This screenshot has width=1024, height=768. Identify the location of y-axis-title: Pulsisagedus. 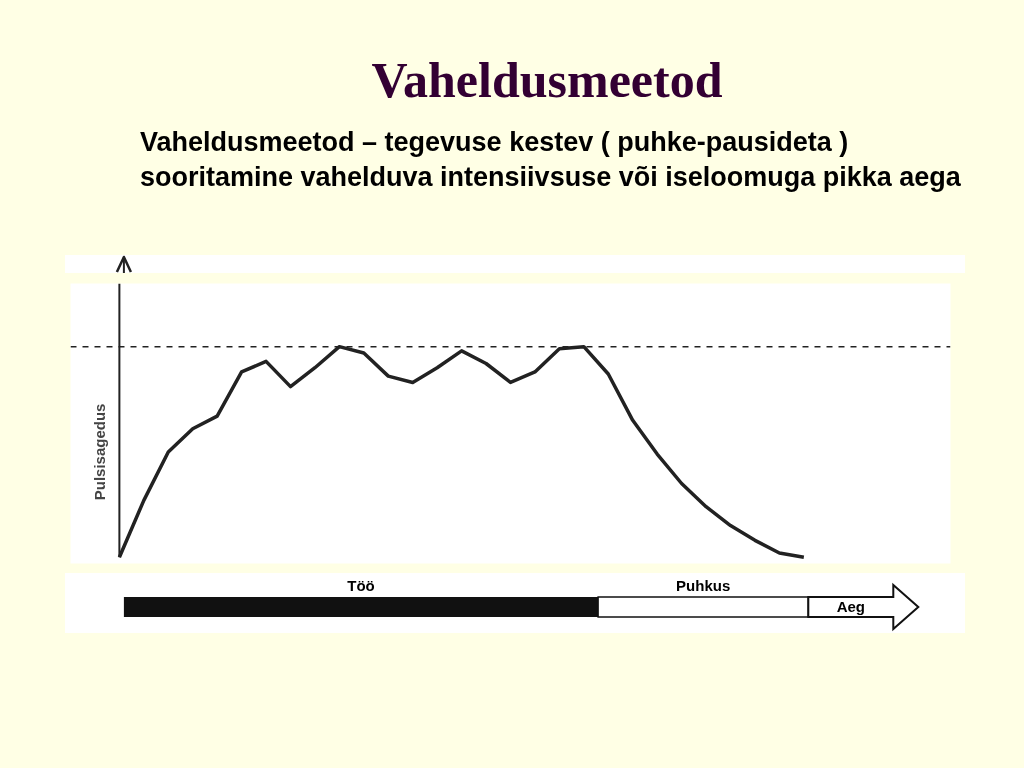
(100, 452).